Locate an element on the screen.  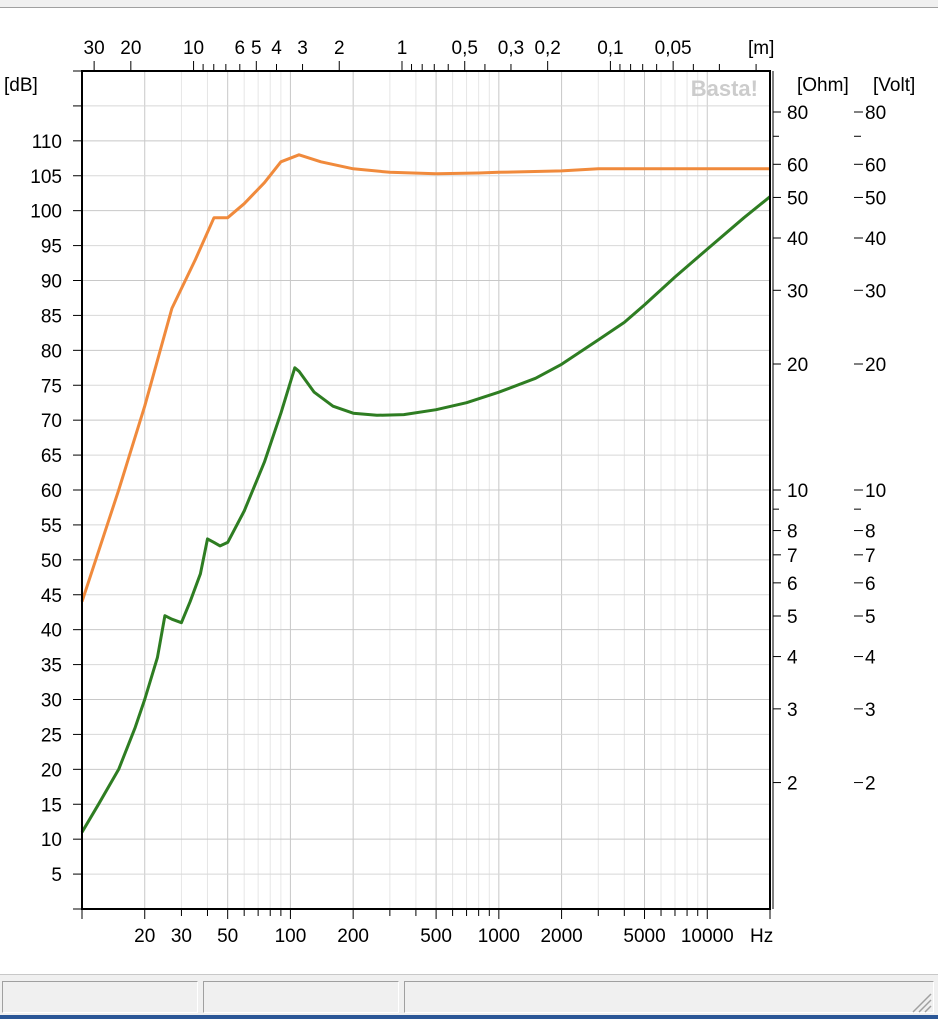
top-tick-label: 3 is located at coordinates (302, 48).